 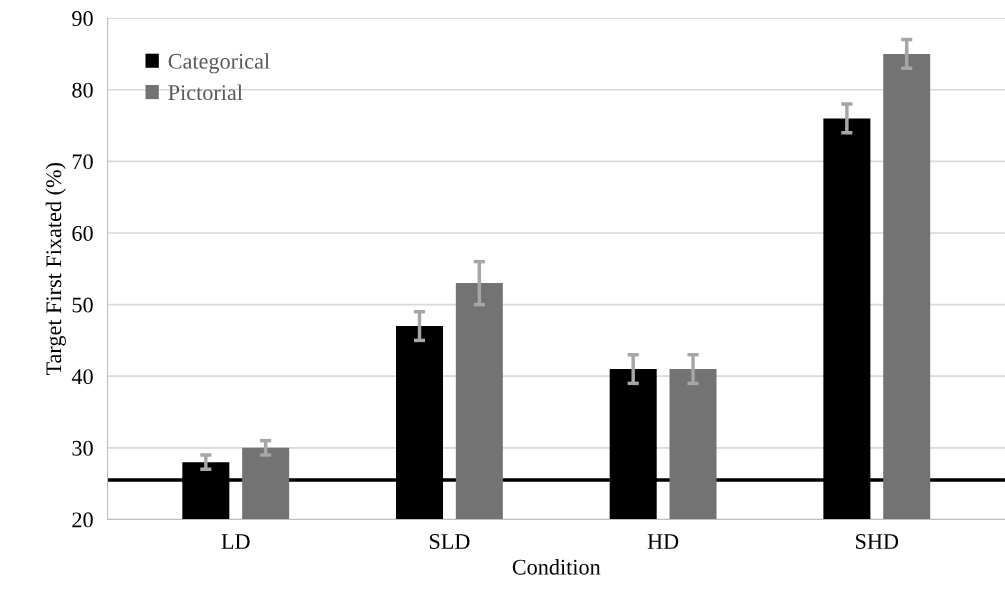 I want to click on x-tick-label: SLD, so click(x=449, y=541).